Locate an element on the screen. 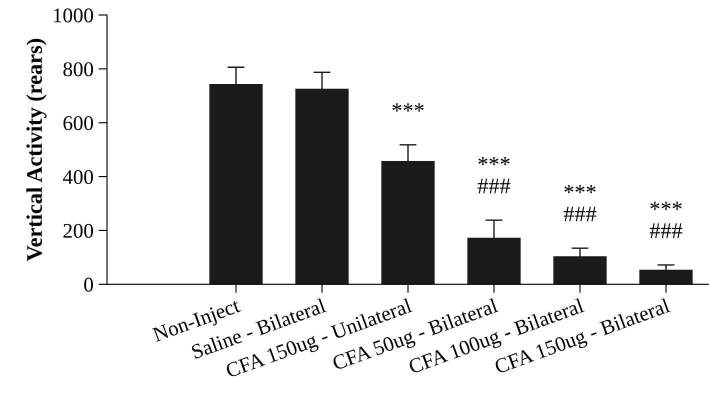 Image resolution: width=709 pixels, height=418 pixels. y-tick-label: 400 is located at coordinates (78, 177).